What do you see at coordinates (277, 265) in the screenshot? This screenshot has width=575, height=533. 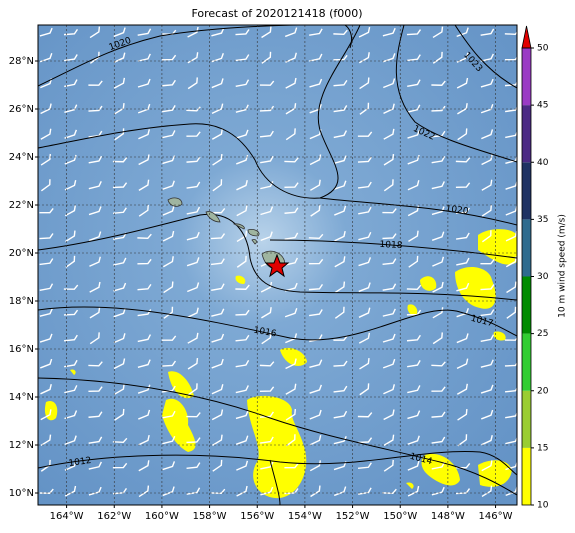 I see `location-star` at bounding box center [277, 265].